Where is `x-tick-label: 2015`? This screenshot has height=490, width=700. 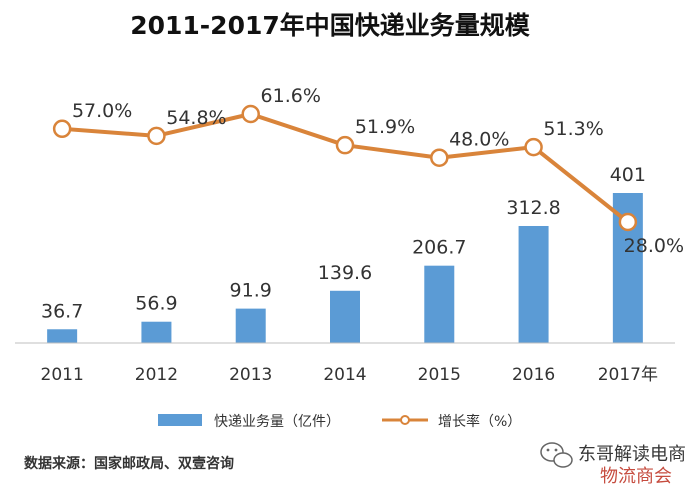 x-tick-label: 2015 is located at coordinates (439, 375).